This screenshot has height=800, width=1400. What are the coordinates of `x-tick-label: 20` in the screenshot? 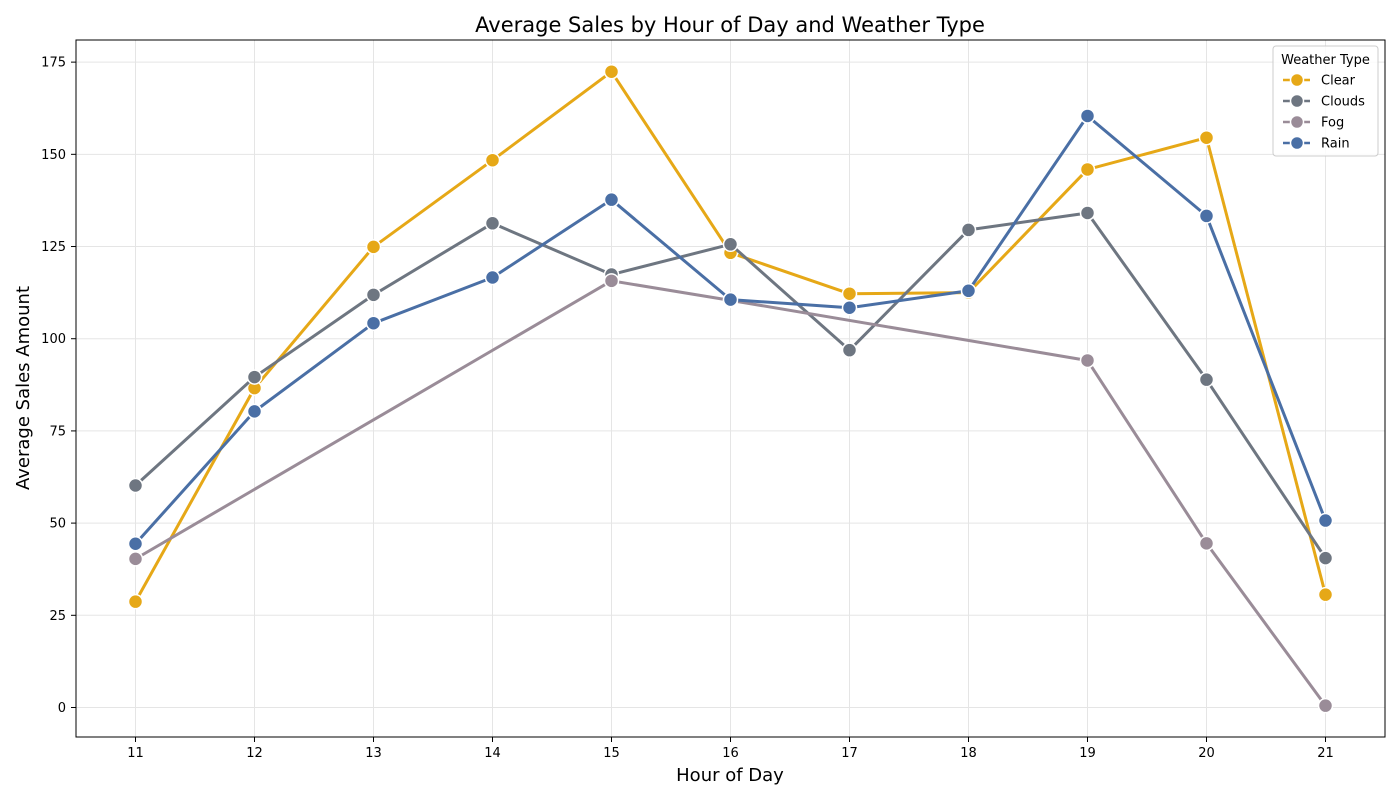 It's located at (1206, 753).